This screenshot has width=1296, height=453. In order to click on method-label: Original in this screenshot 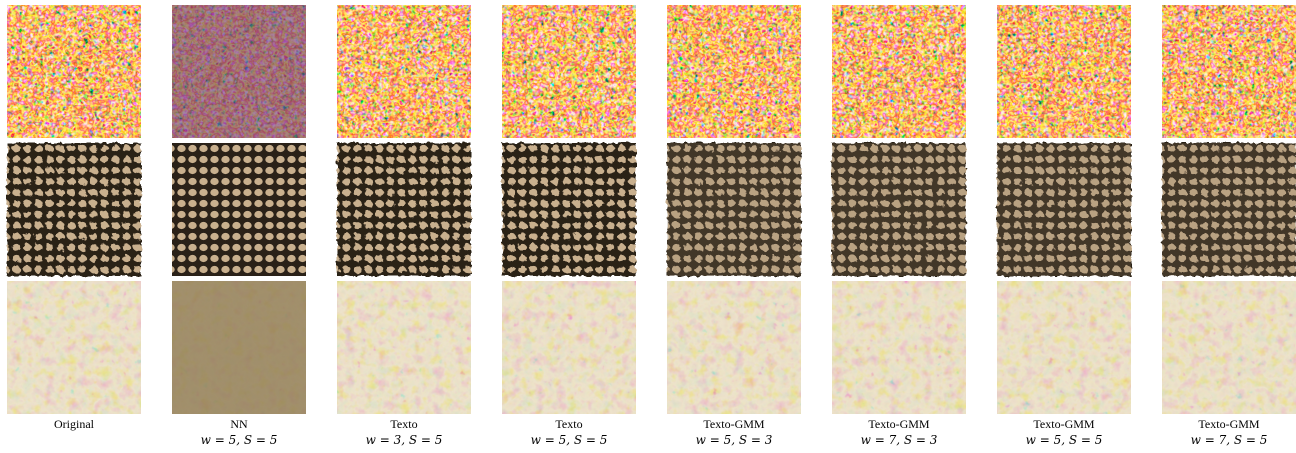, I will do `click(74, 424)`.